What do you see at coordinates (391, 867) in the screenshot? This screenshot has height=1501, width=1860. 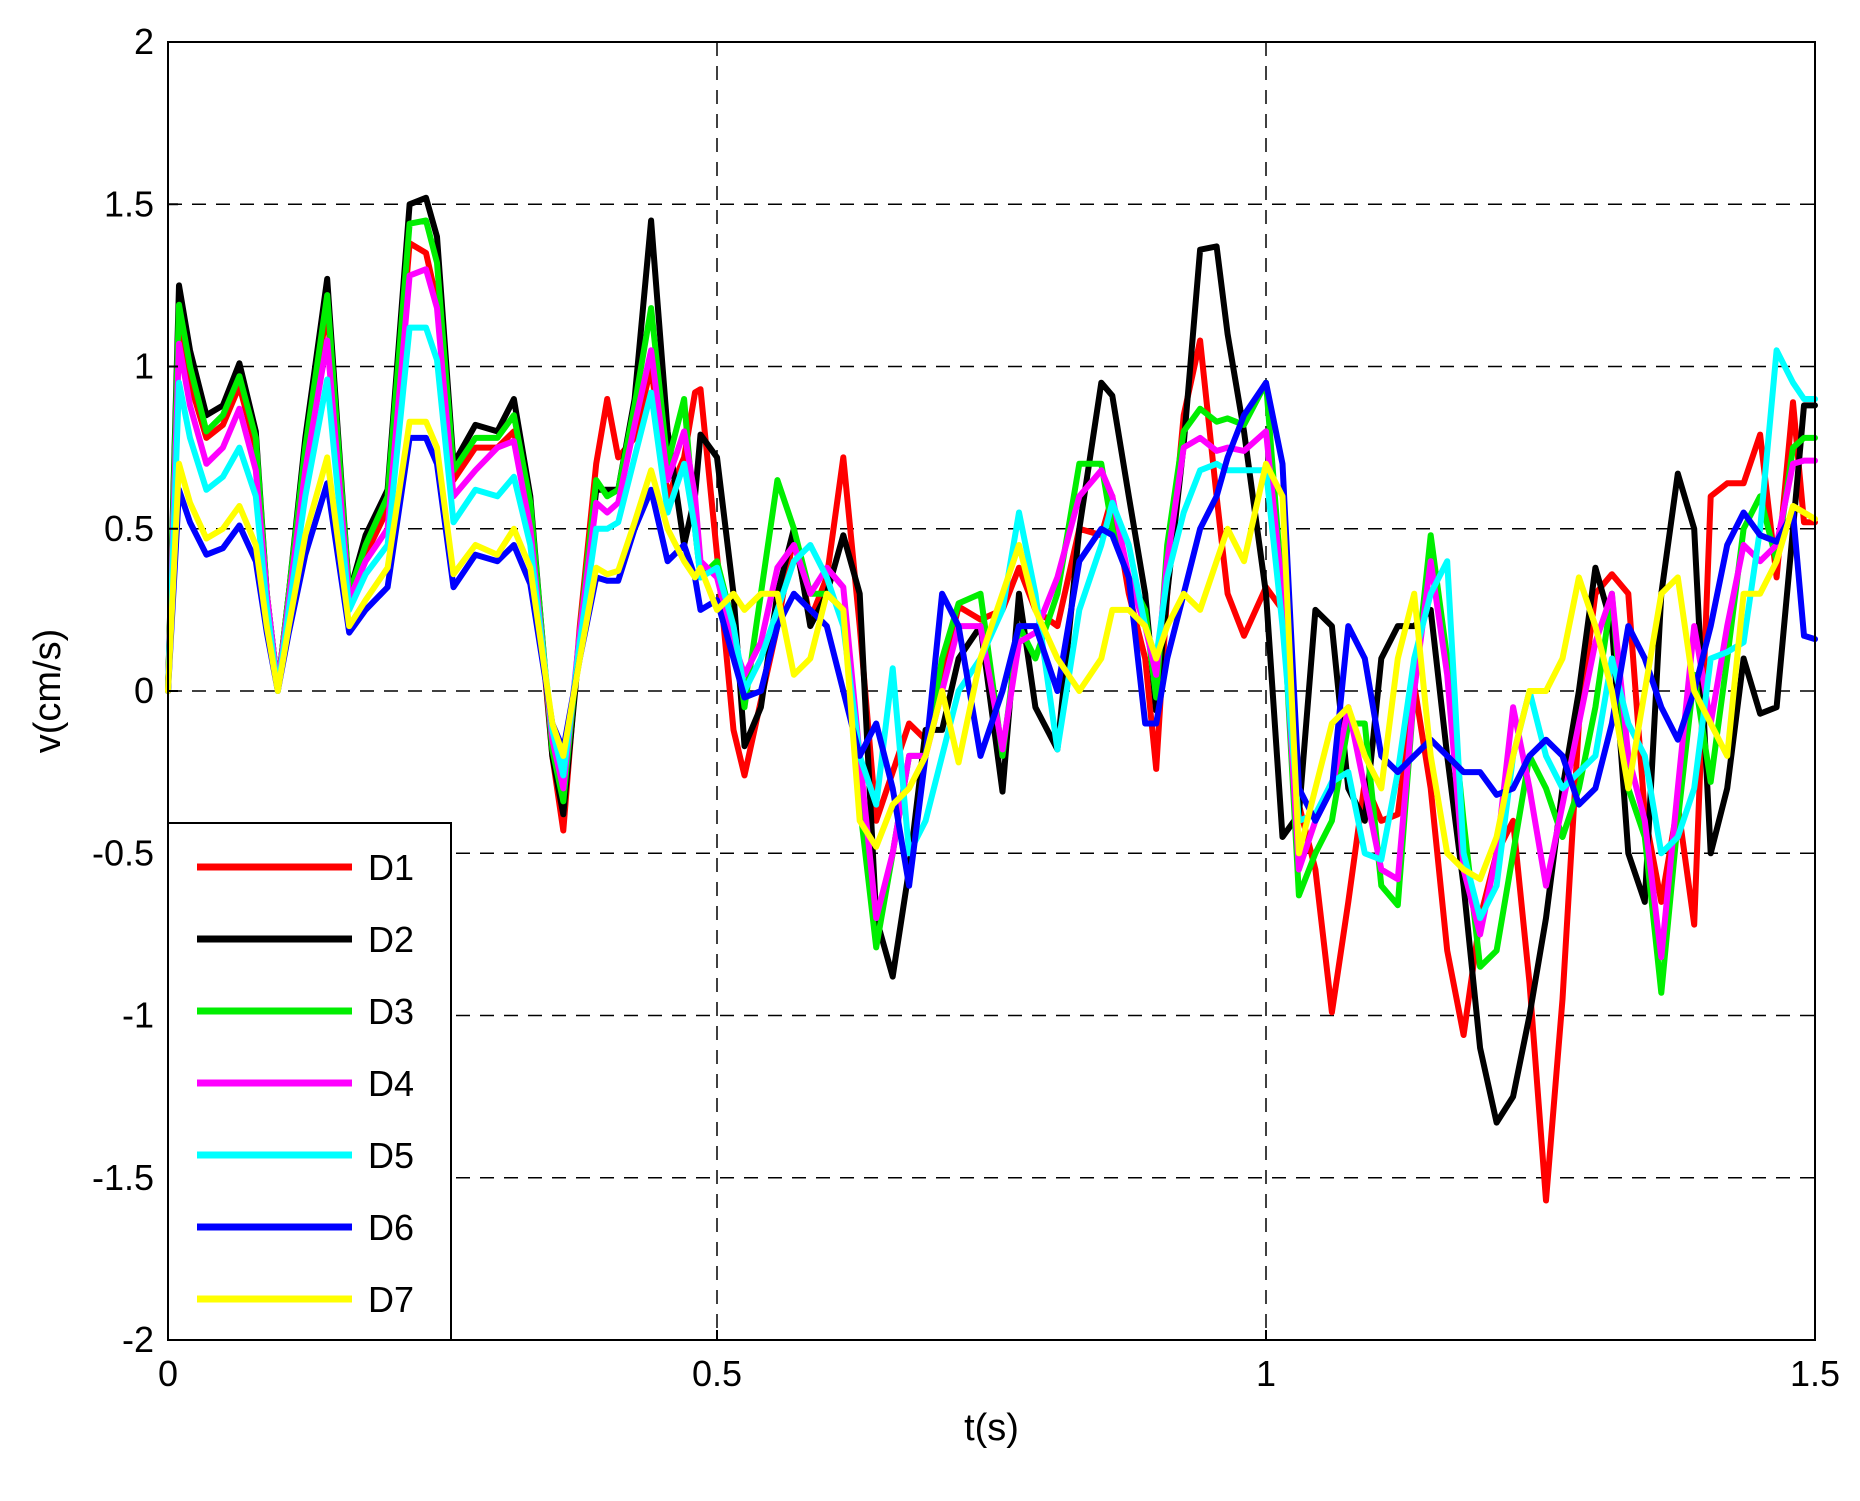 I see `legend-label-d1: D1` at bounding box center [391, 867].